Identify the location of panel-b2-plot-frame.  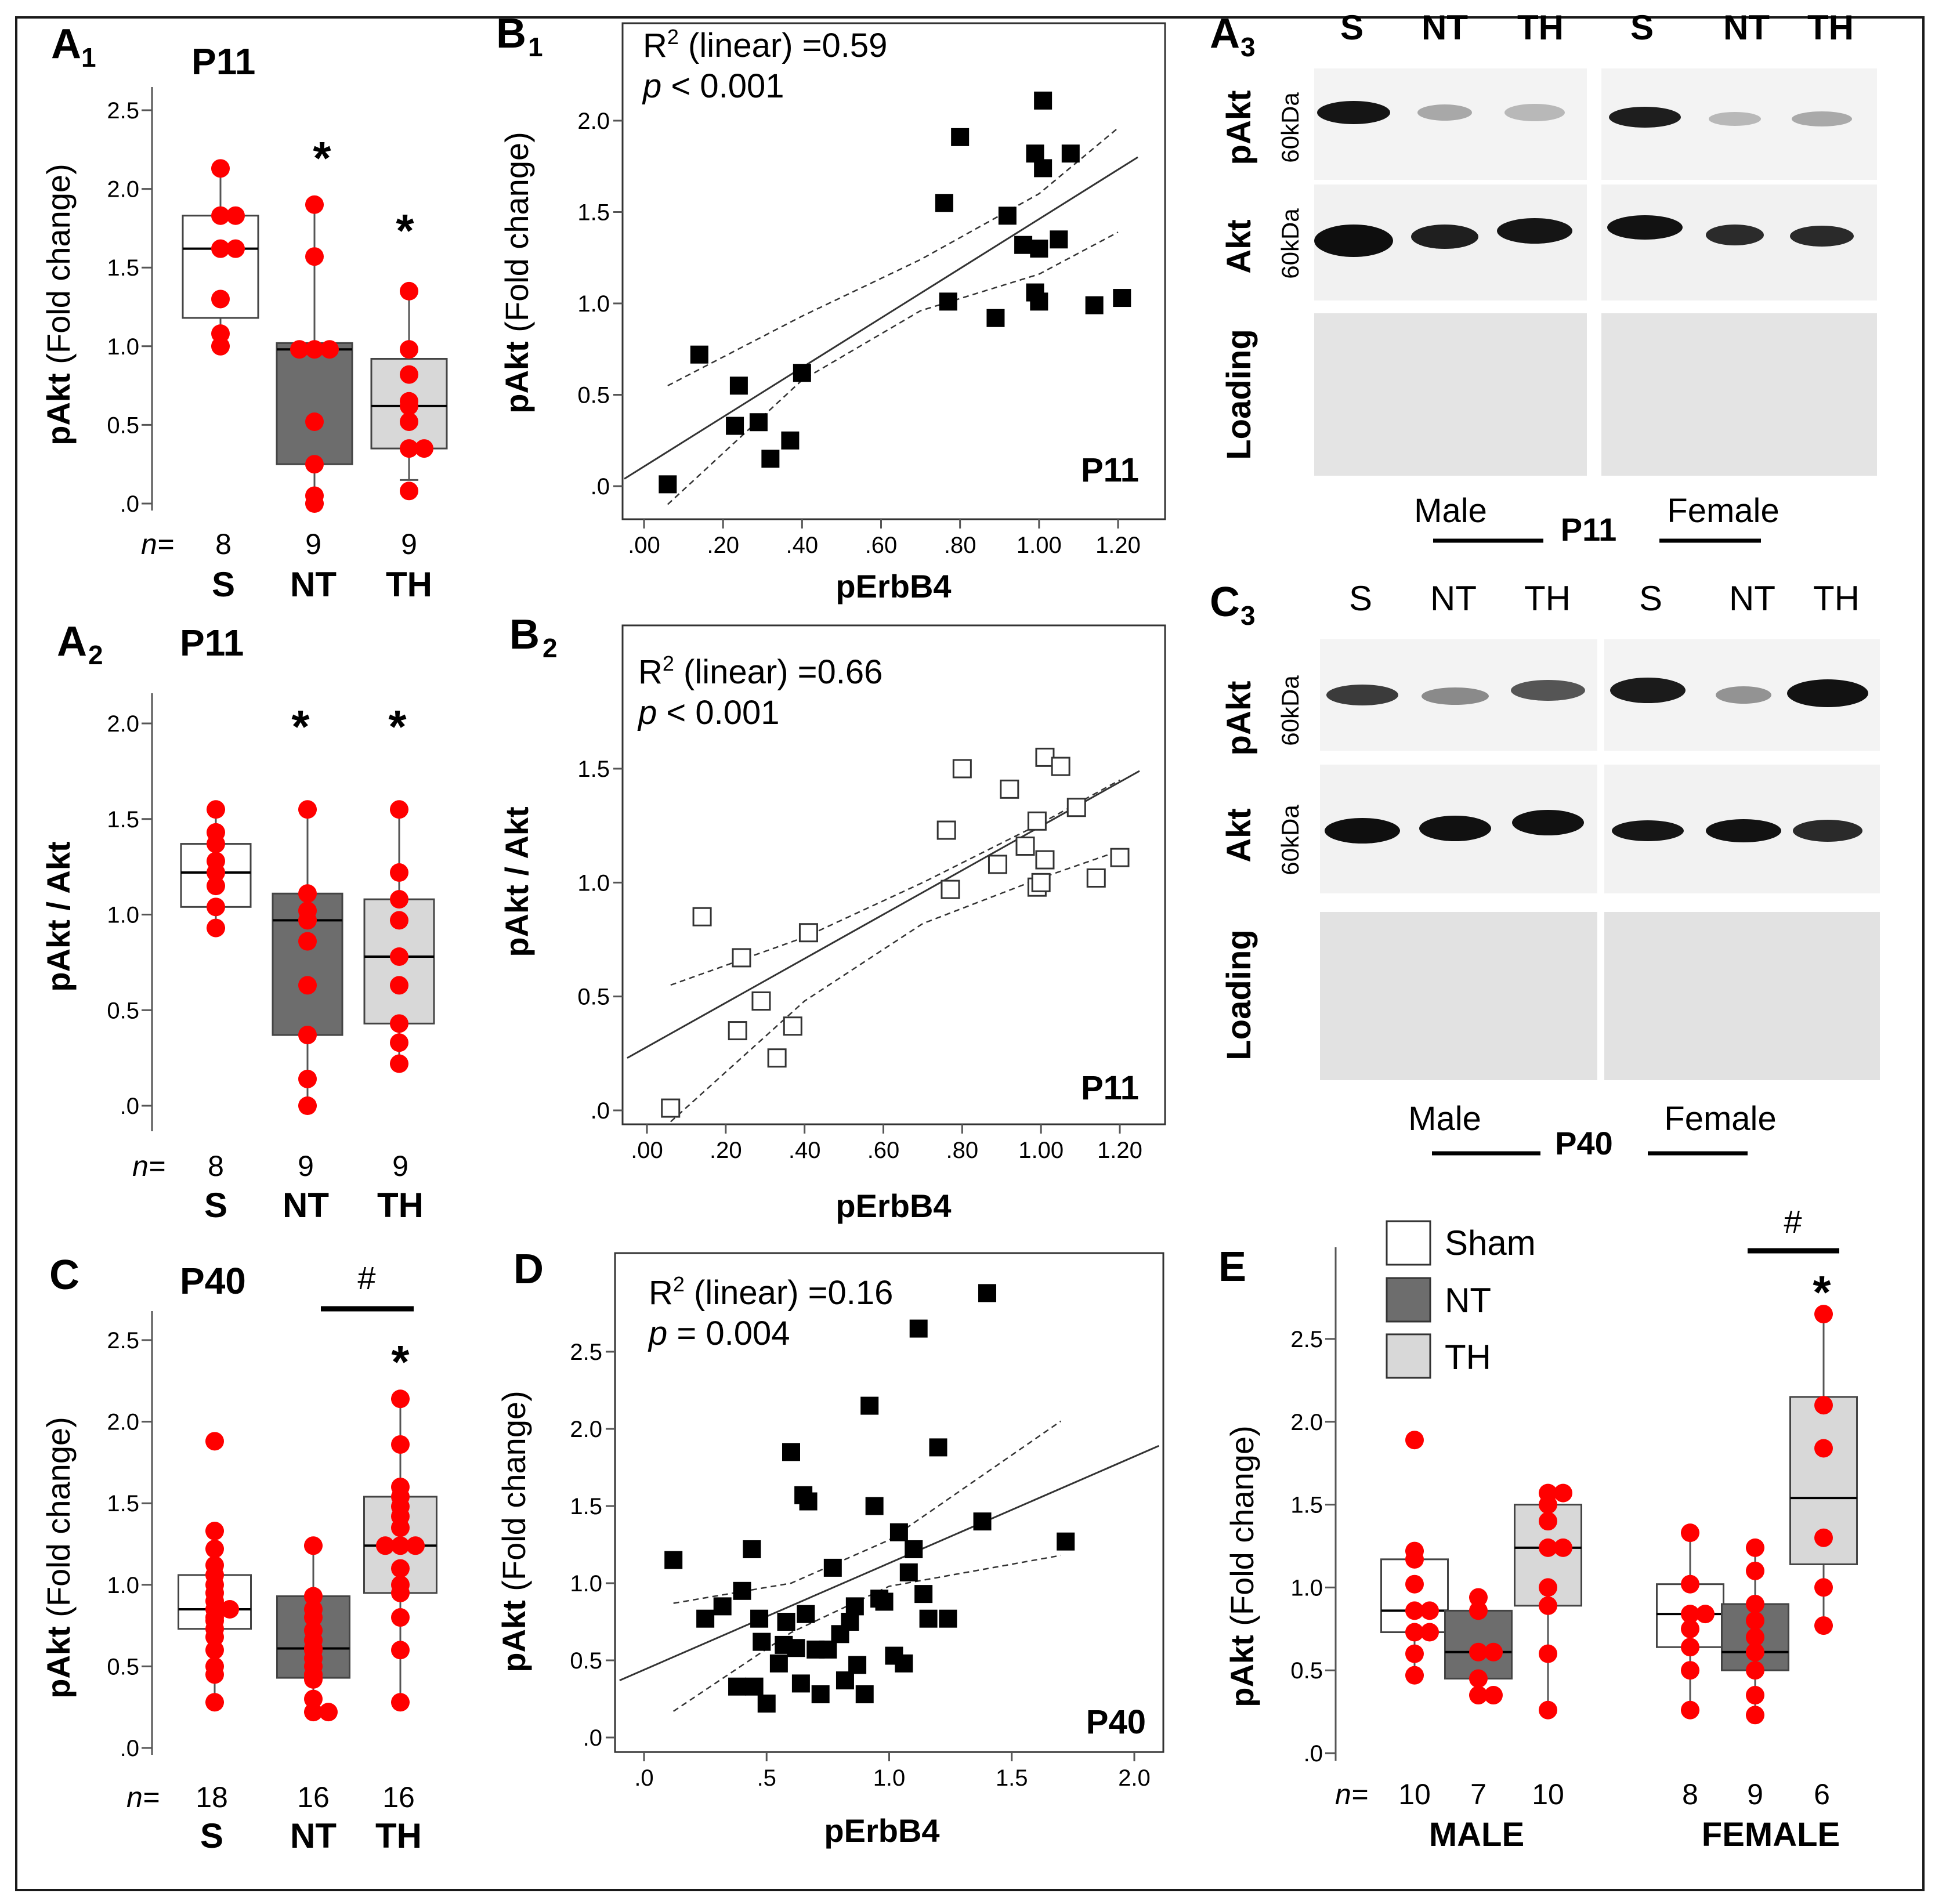
(894, 874).